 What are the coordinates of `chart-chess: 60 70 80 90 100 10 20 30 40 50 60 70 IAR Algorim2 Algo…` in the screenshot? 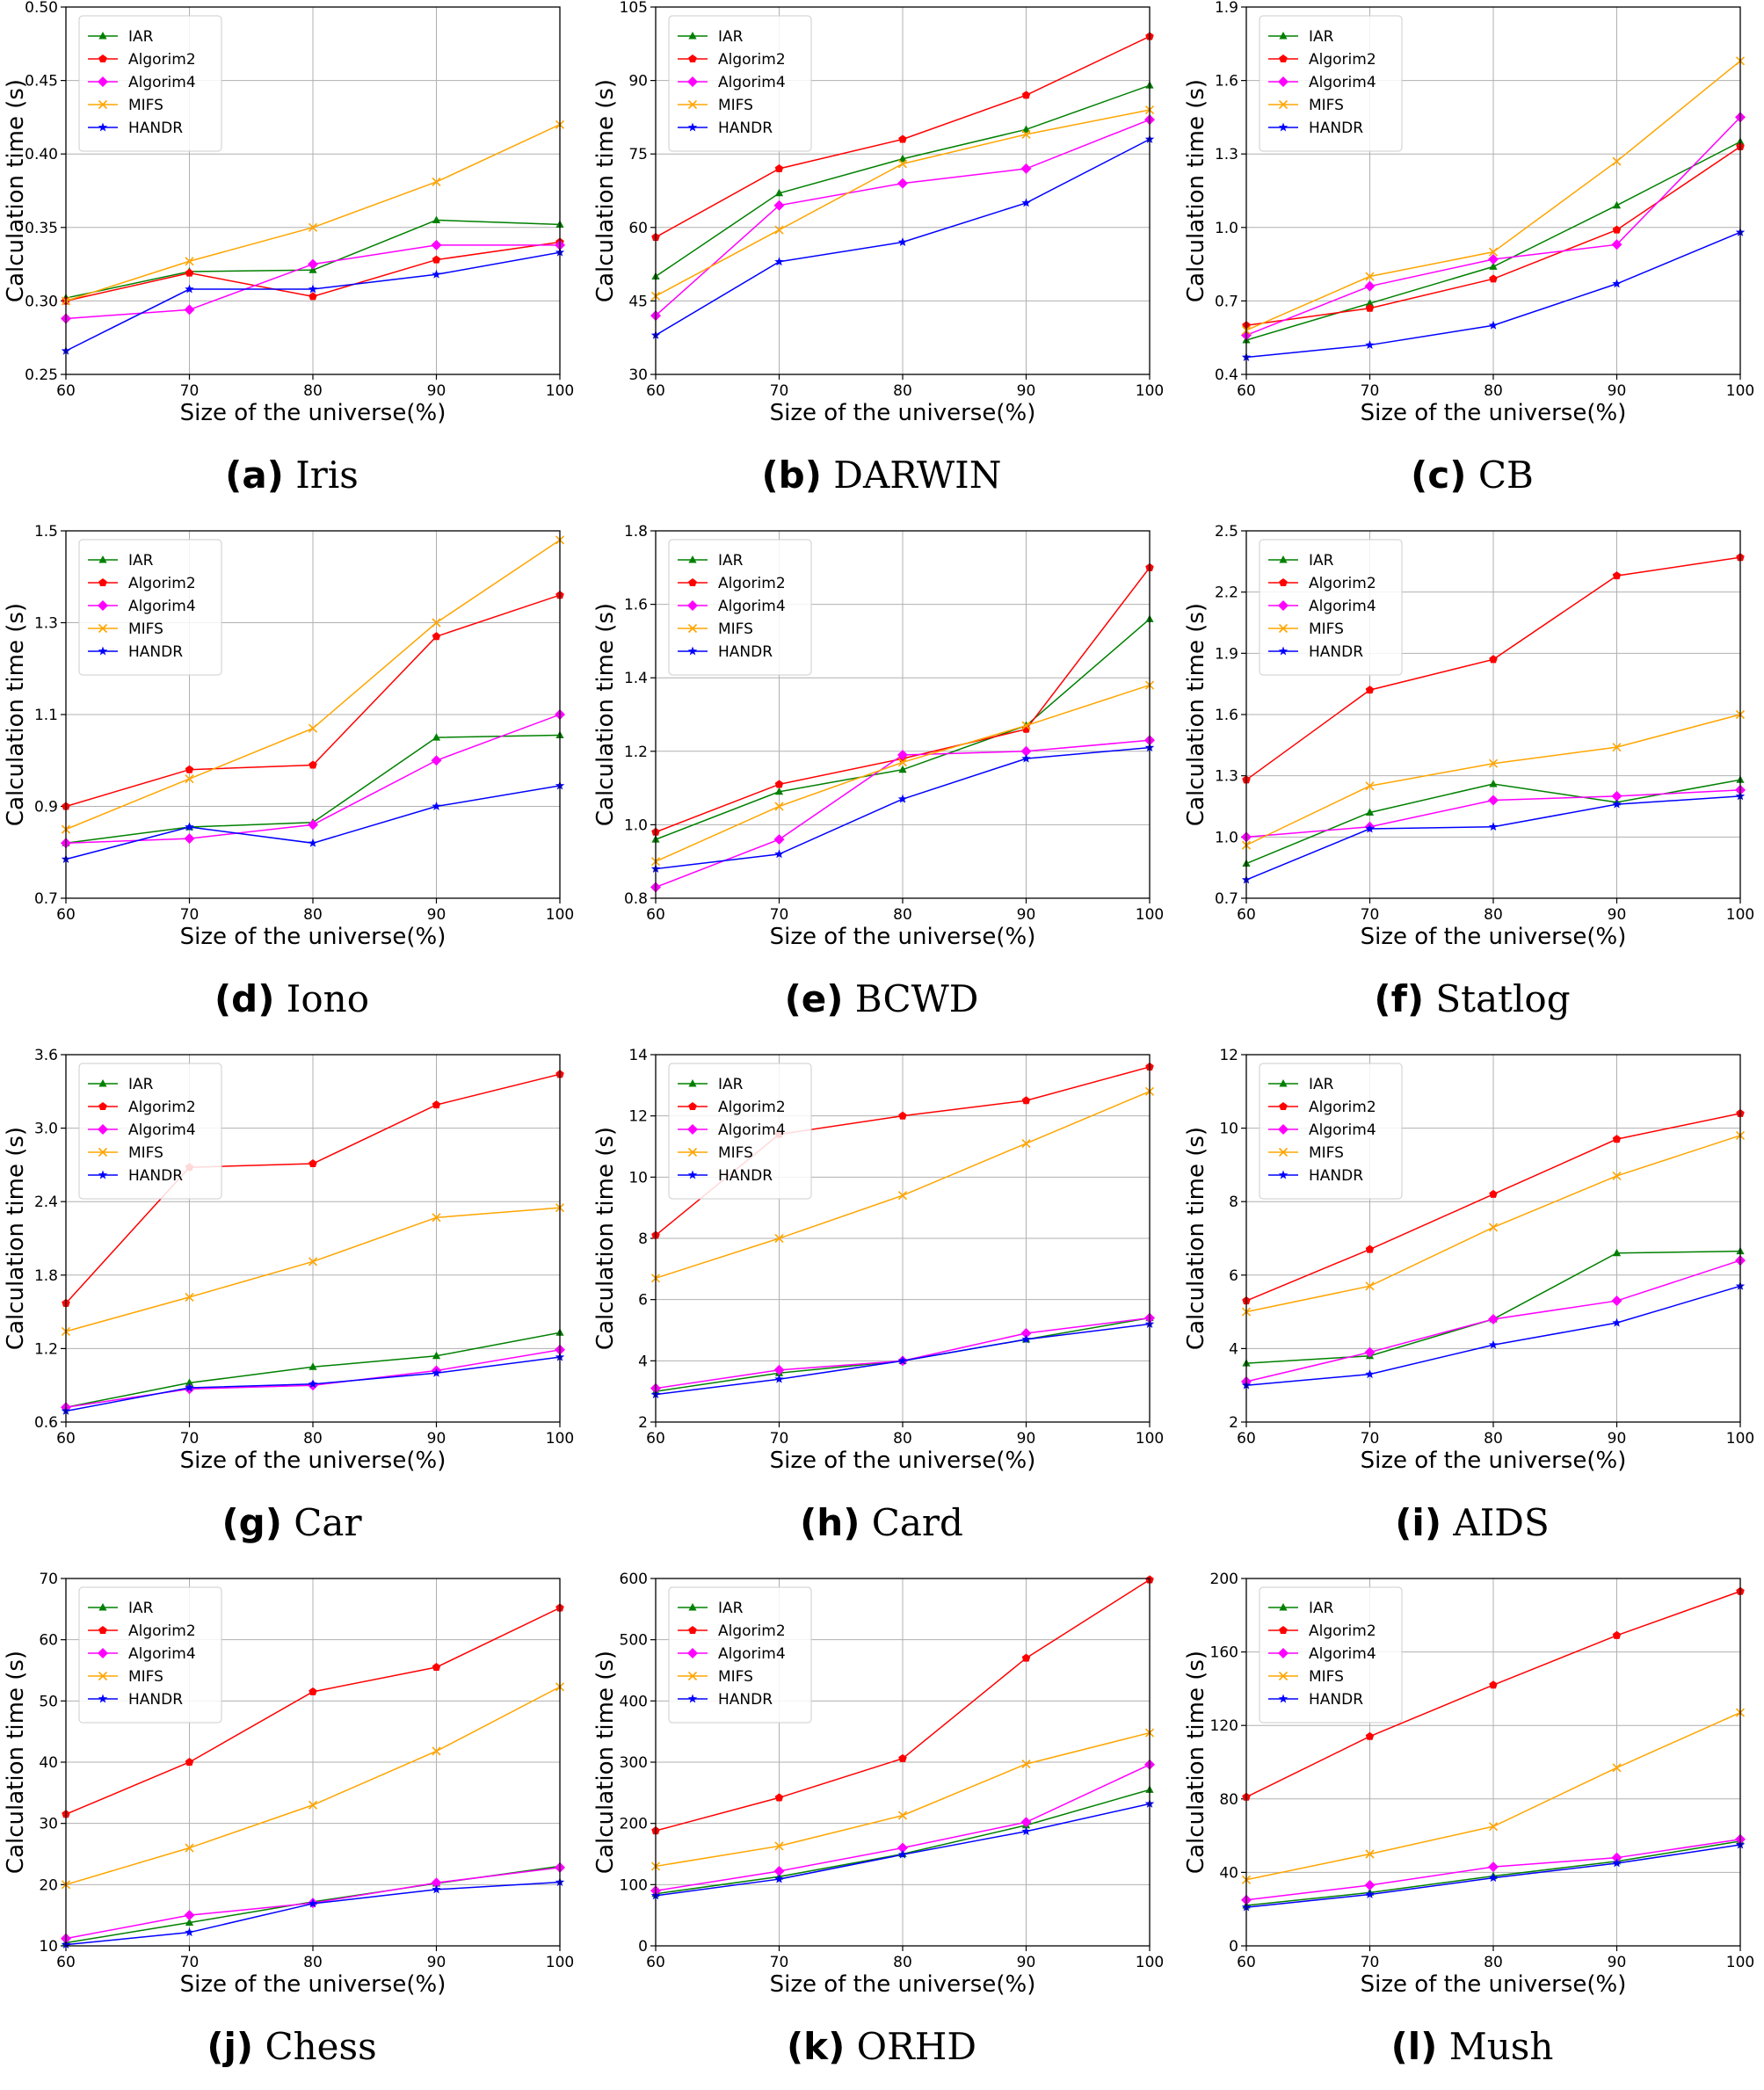 It's located at (288, 1784).